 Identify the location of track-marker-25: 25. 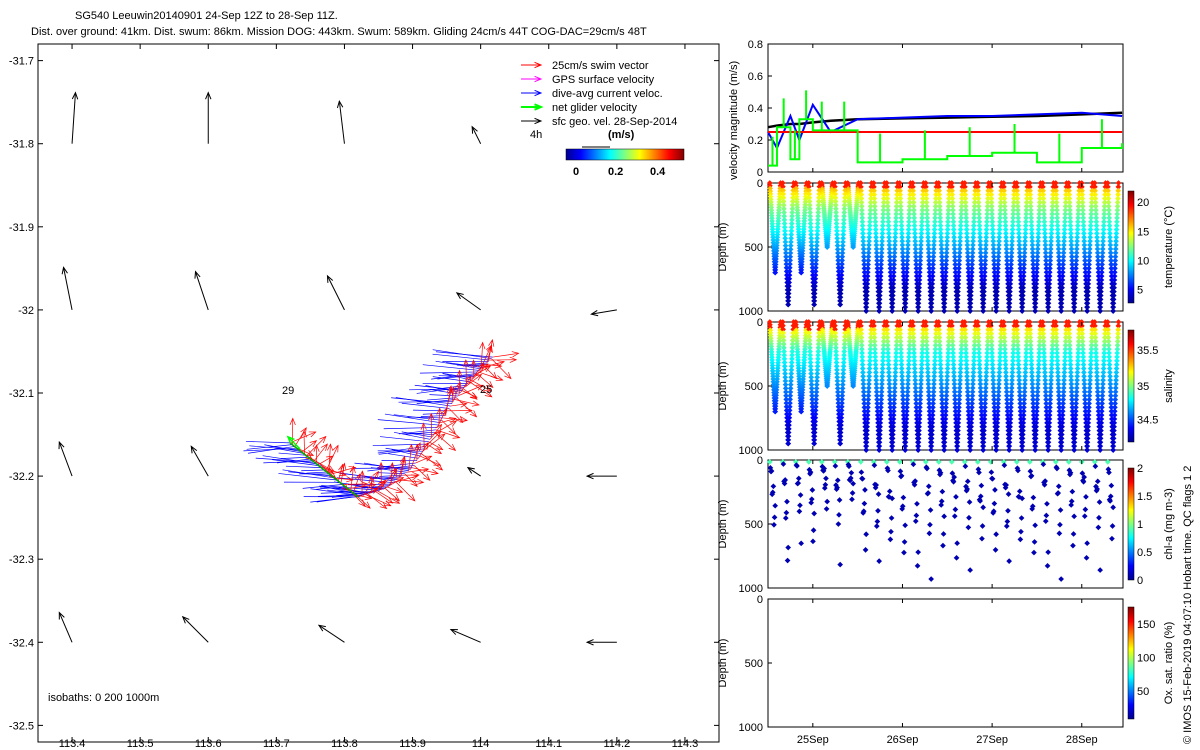
(486, 390).